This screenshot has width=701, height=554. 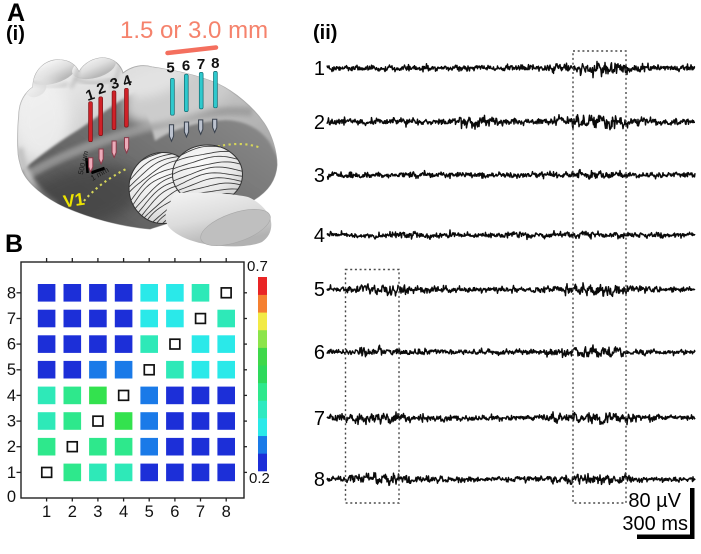 I want to click on svg-text: B, so click(x=14, y=244).